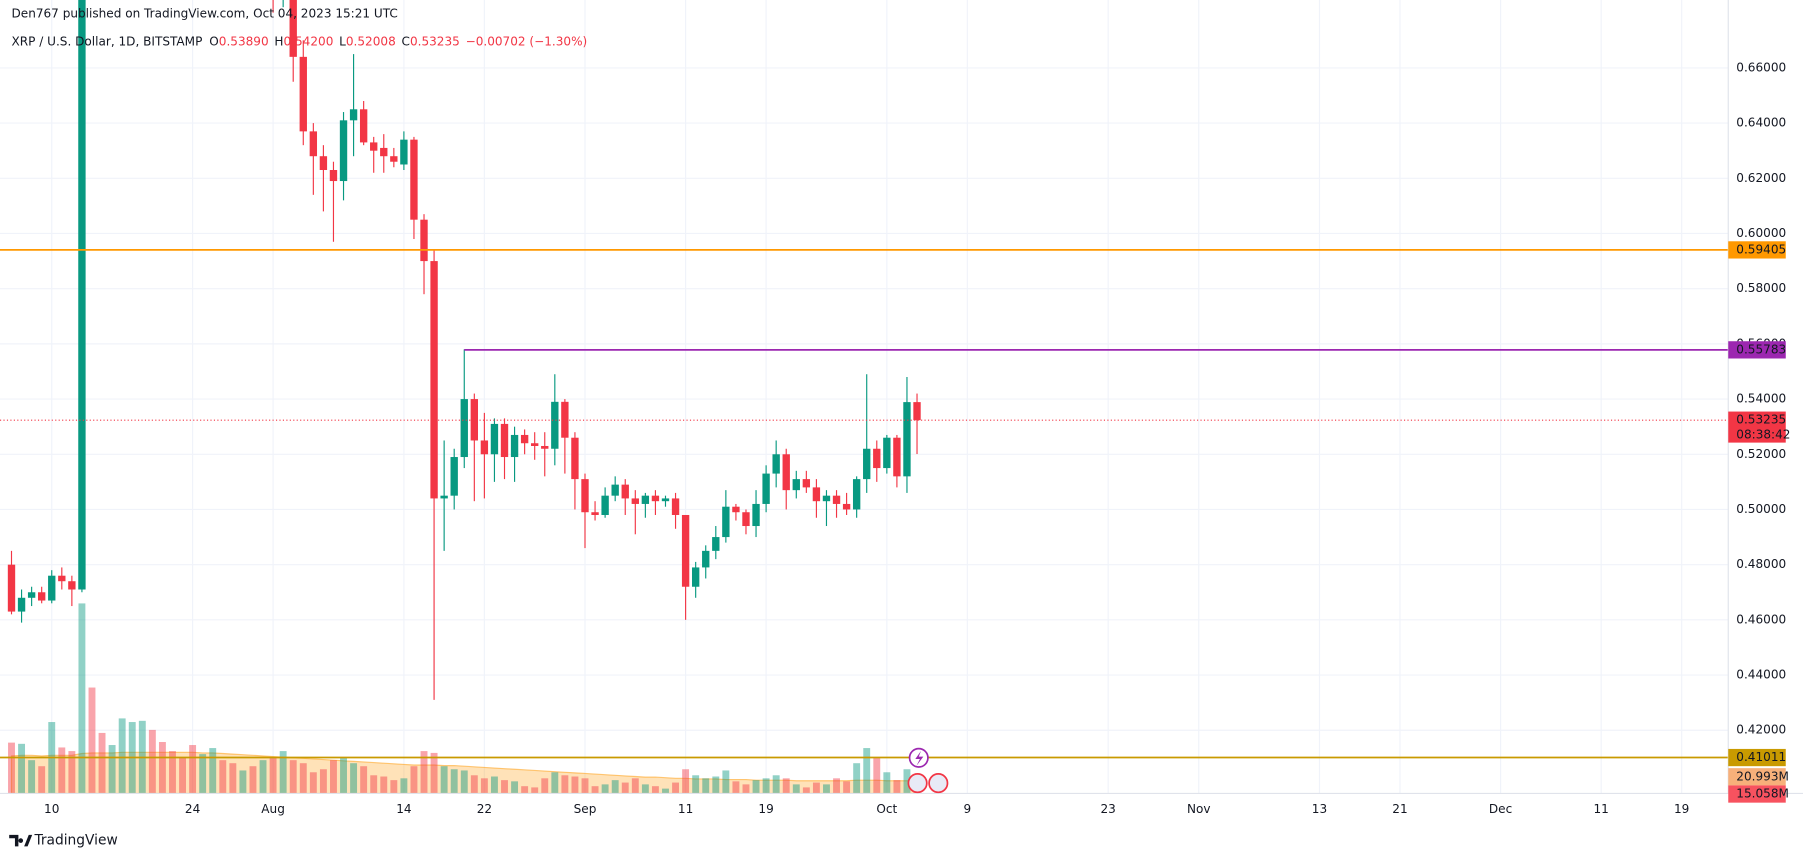 This screenshot has width=1803, height=859. What do you see at coordinates (192, 809) in the screenshot?
I see `x-tick-label: 24` at bounding box center [192, 809].